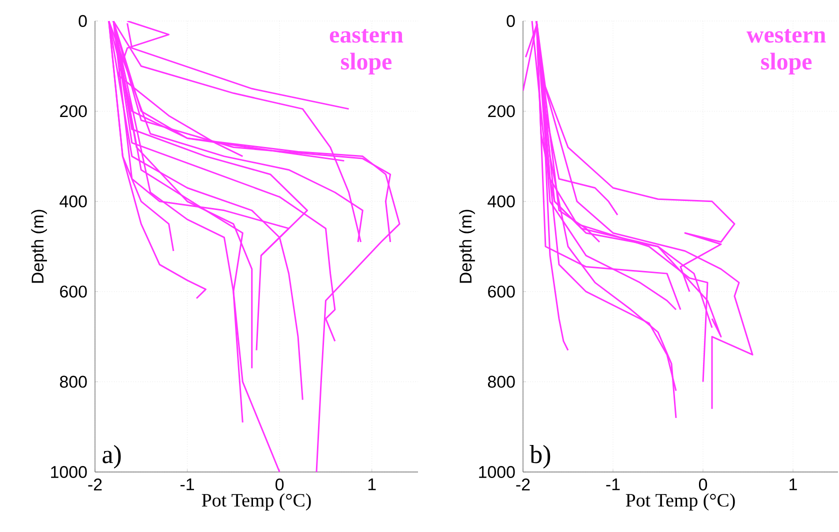 The height and width of the screenshot is (532, 839). I want to click on annotation: a), so click(111, 456).